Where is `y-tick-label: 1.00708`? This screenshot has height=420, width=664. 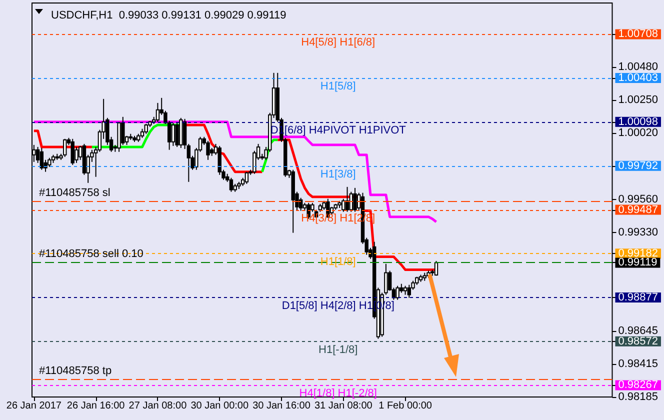 y-tick-label: 1.00708 is located at coordinates (638, 34).